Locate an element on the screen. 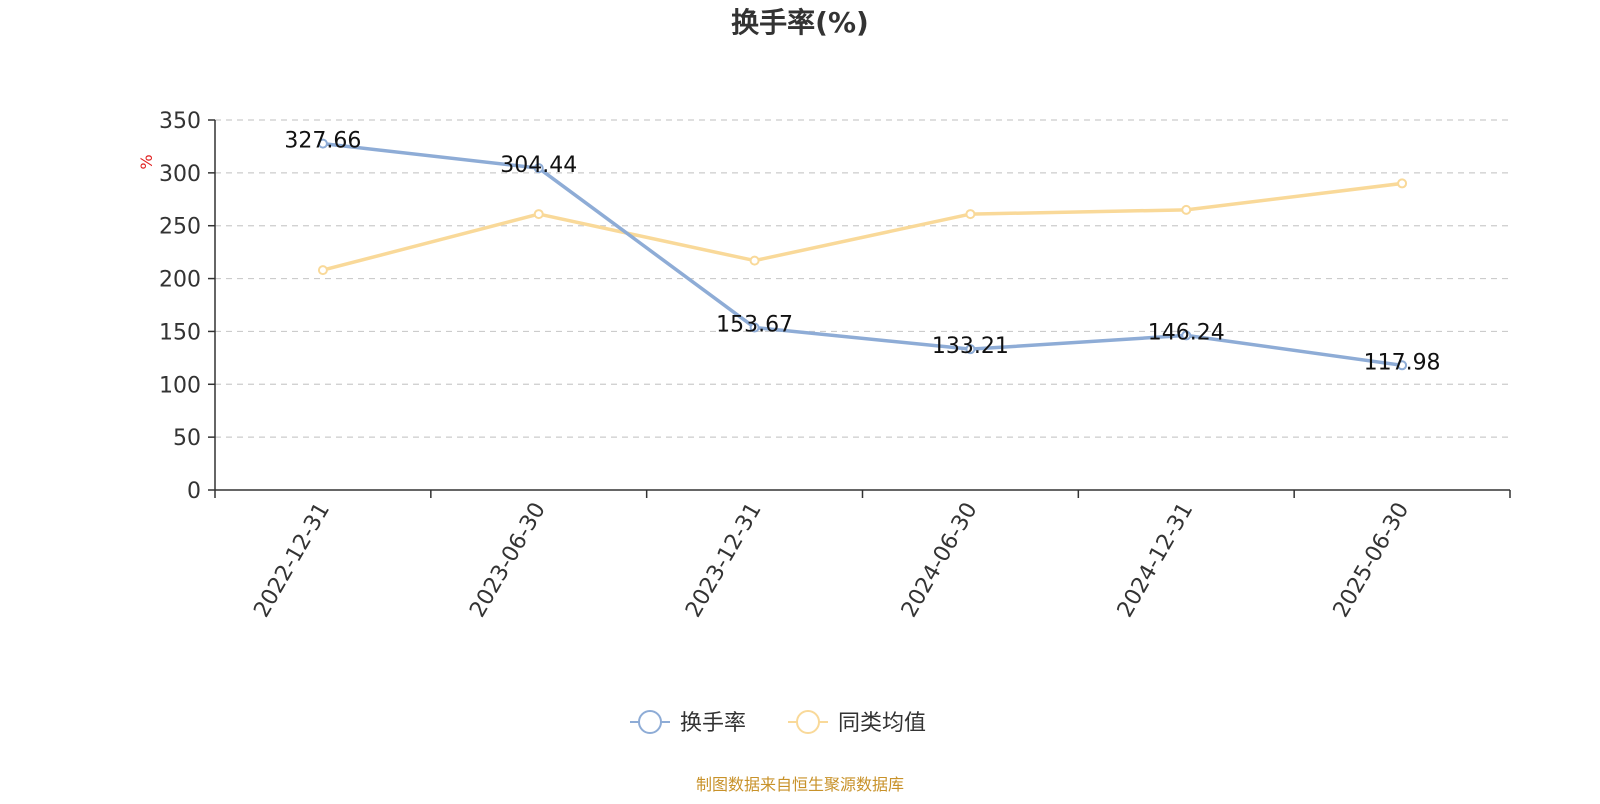 This screenshot has width=1600, height=804. y-tick-label: 350 is located at coordinates (180, 121).